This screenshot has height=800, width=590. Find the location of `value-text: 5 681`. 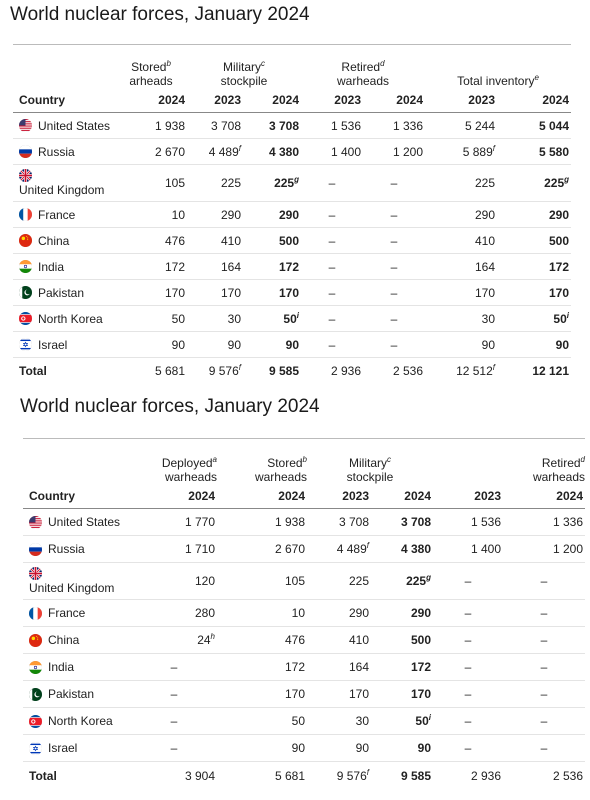

value-text: 5 681 is located at coordinates (289, 776).